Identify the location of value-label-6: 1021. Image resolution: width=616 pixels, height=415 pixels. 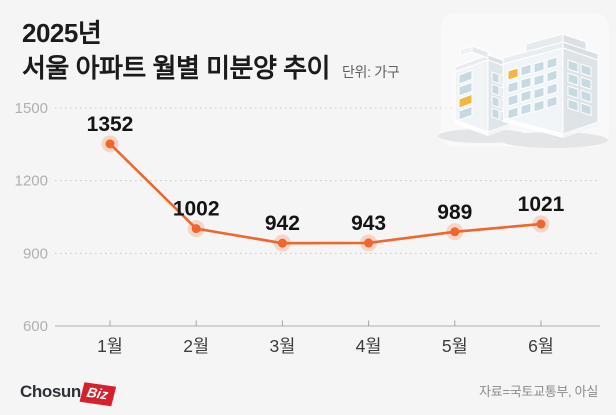
(541, 204).